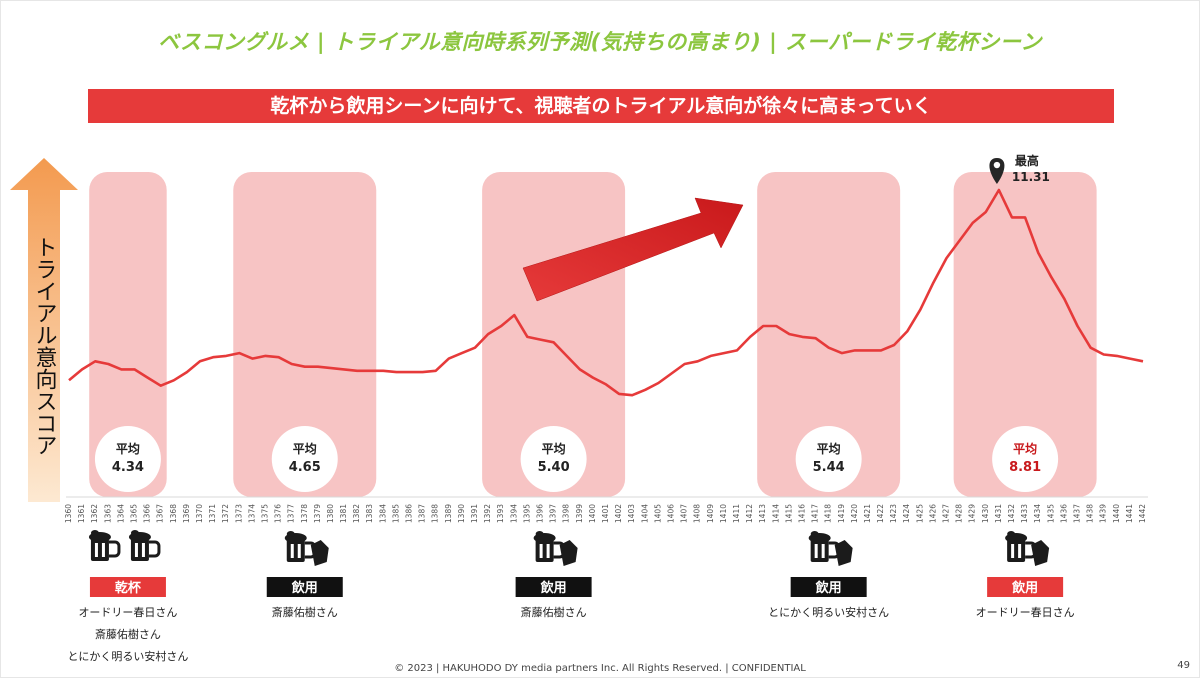 This screenshot has width=1200, height=678. What do you see at coordinates (801, 513) in the screenshot?
I see `x-tick-label: 1416` at bounding box center [801, 513].